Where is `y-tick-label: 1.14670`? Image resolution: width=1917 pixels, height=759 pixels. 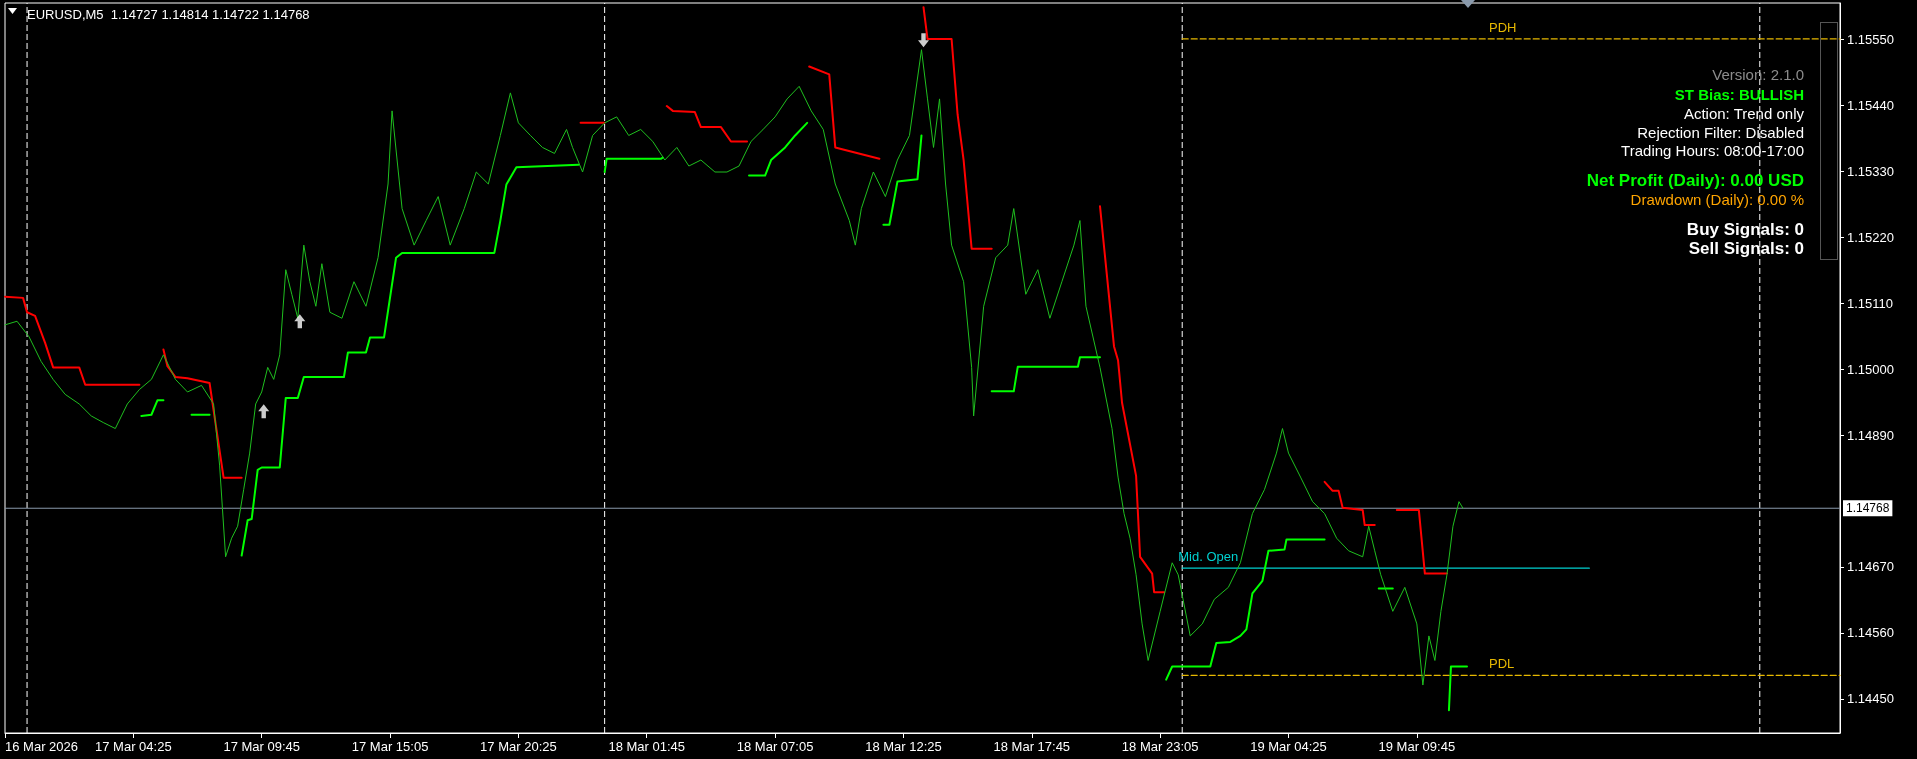 y-tick-label: 1.14670 is located at coordinates (1870, 567).